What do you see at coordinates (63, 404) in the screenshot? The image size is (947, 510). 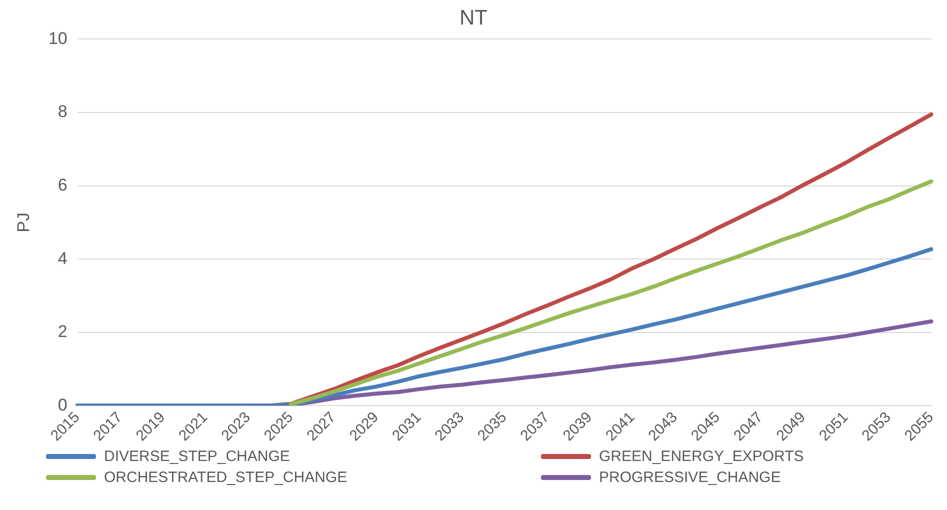 I see `y-tick-label: 0` at bounding box center [63, 404].